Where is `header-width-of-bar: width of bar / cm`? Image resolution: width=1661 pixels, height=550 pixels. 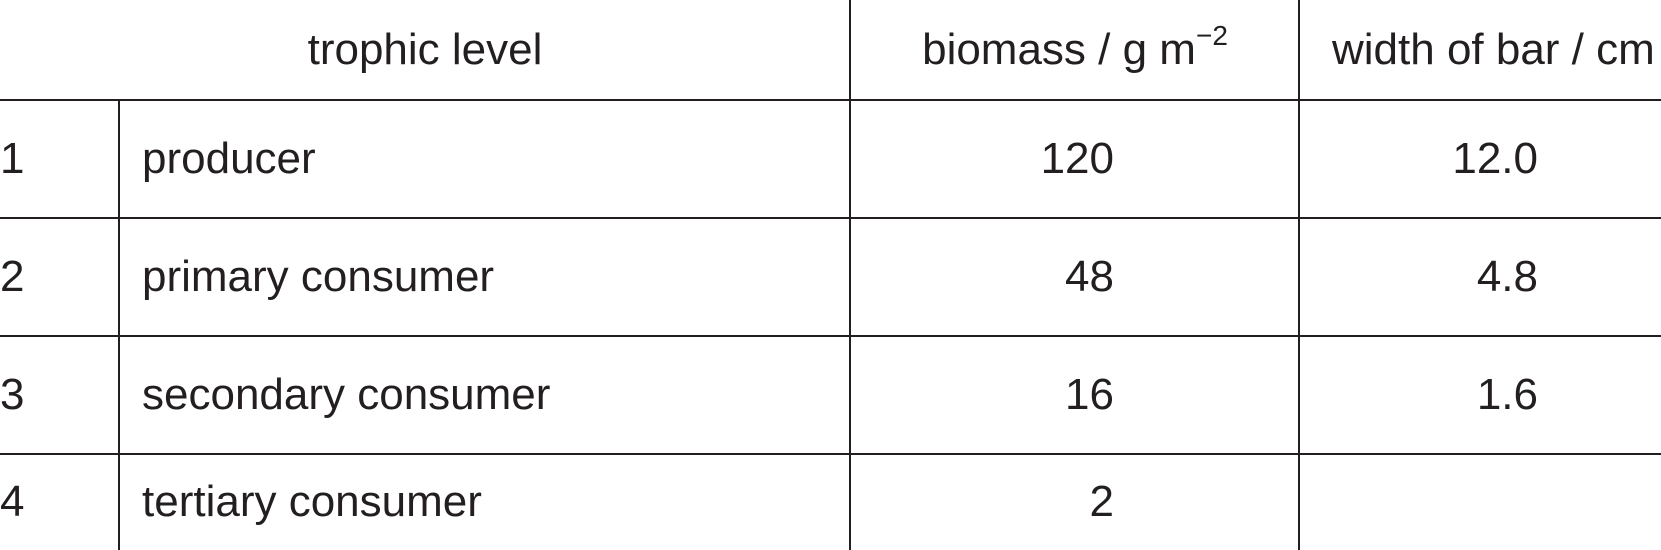 header-width-of-bar: width of bar / cm is located at coordinates (1480, 49).